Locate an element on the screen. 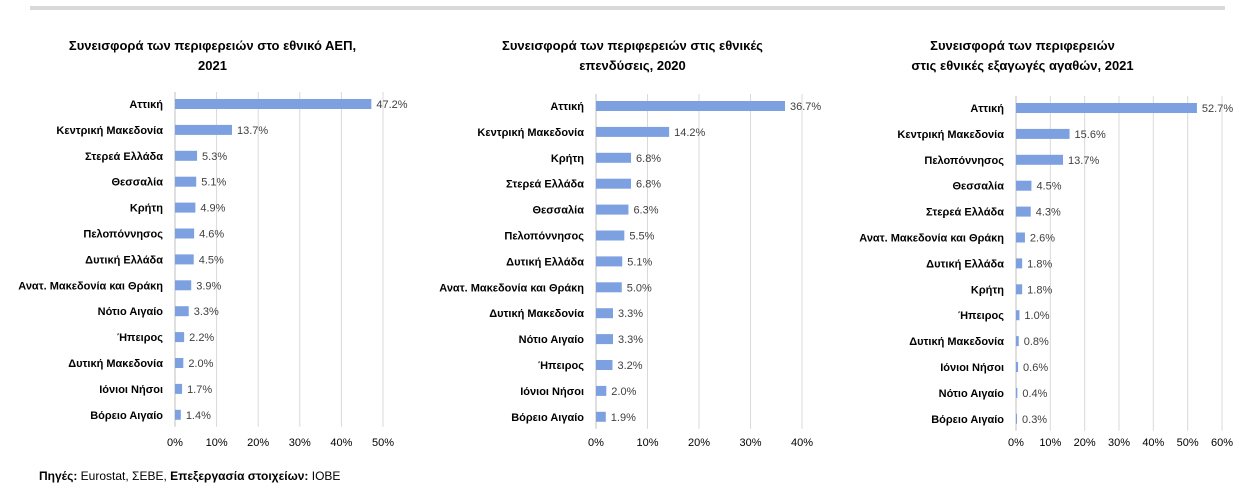  data-label: 2.2% is located at coordinates (201, 338).